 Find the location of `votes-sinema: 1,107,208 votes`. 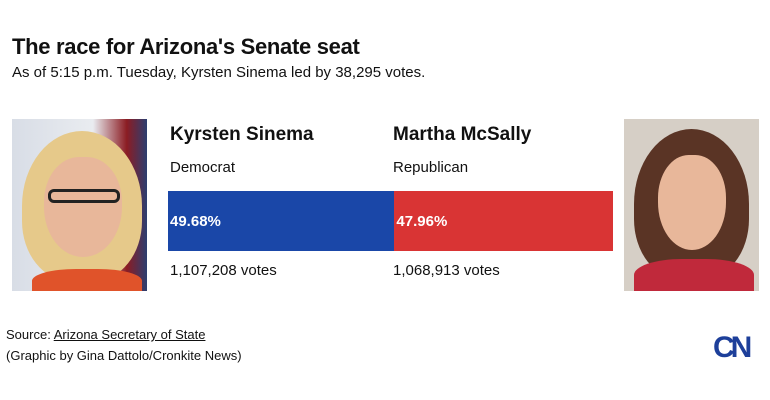

votes-sinema: 1,107,208 votes is located at coordinates (223, 270).